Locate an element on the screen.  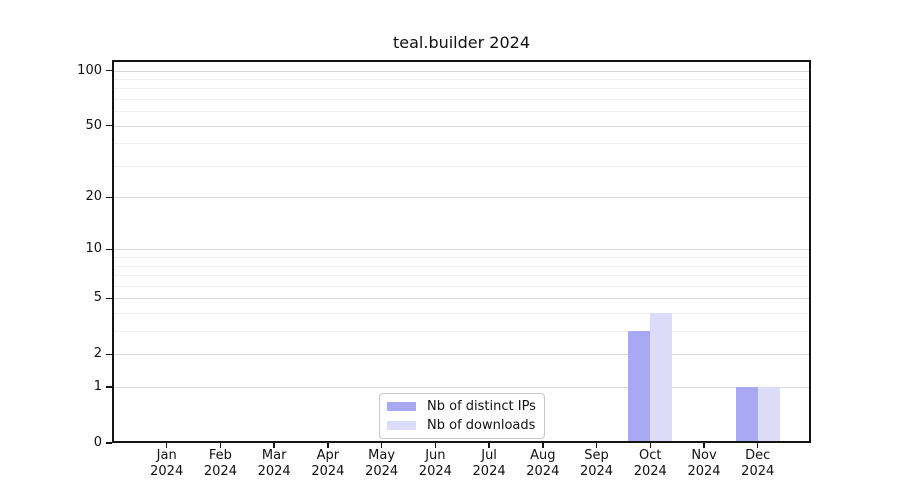
x-tick-label: Jan 2024 is located at coordinates (167, 464).